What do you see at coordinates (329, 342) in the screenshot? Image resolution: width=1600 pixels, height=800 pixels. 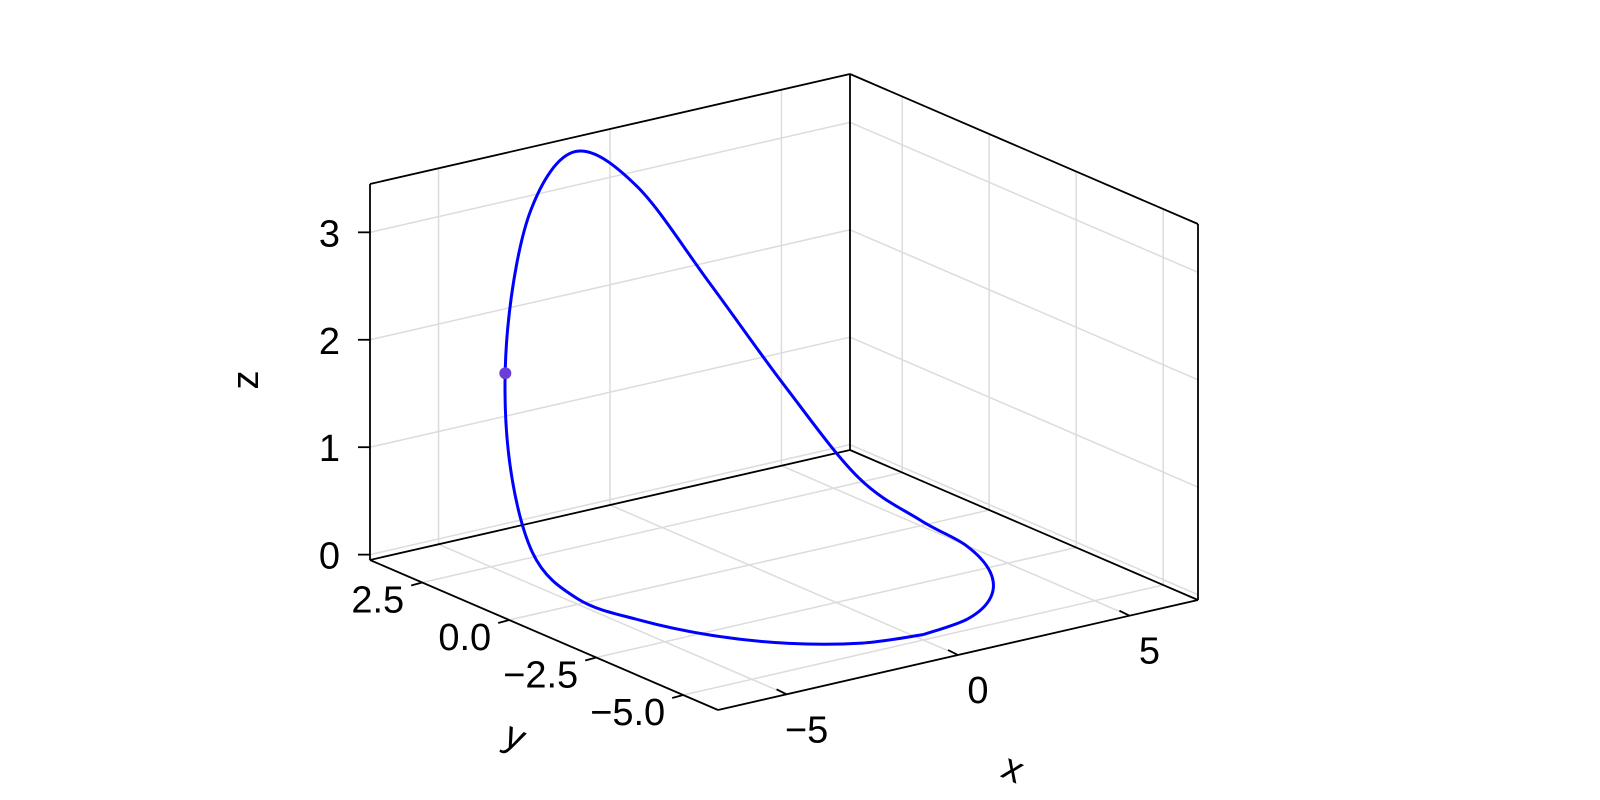 I see `z-tick-label: 2` at bounding box center [329, 342].